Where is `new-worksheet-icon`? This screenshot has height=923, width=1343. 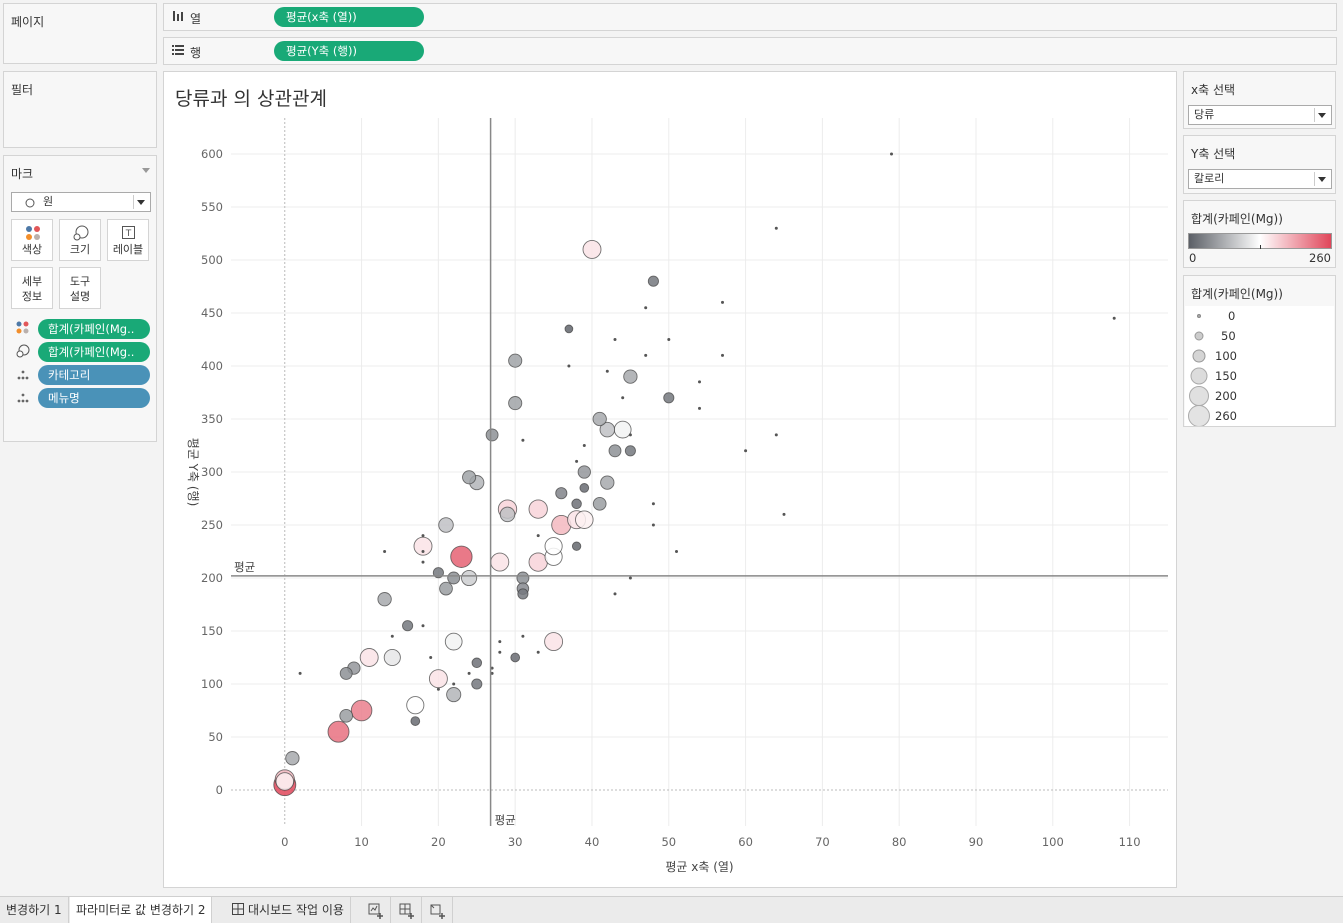 new-worksheet-icon is located at coordinates (375, 911).